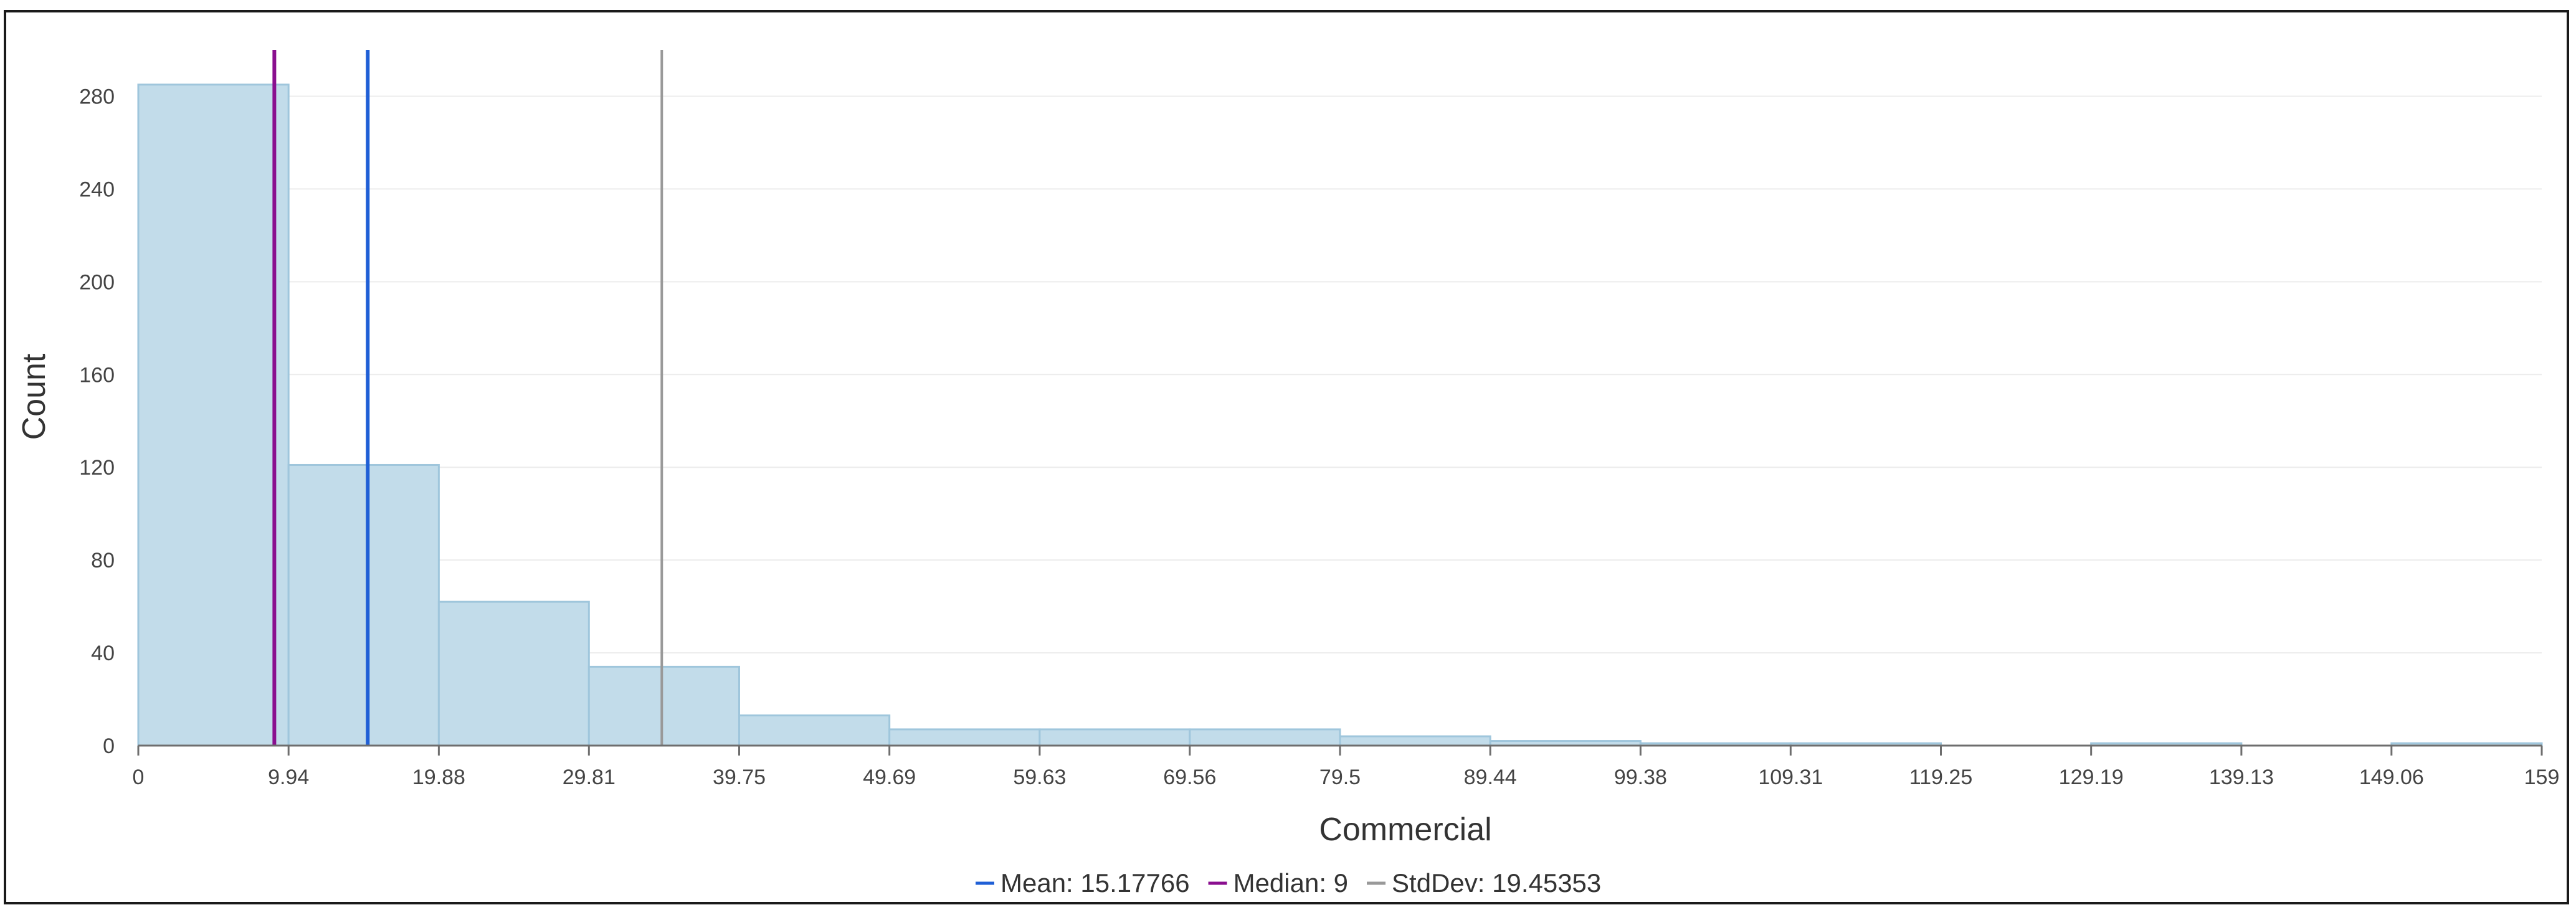 The image size is (2576, 915). What do you see at coordinates (1790, 777) in the screenshot?
I see `x-tick-label: 109.31` at bounding box center [1790, 777].